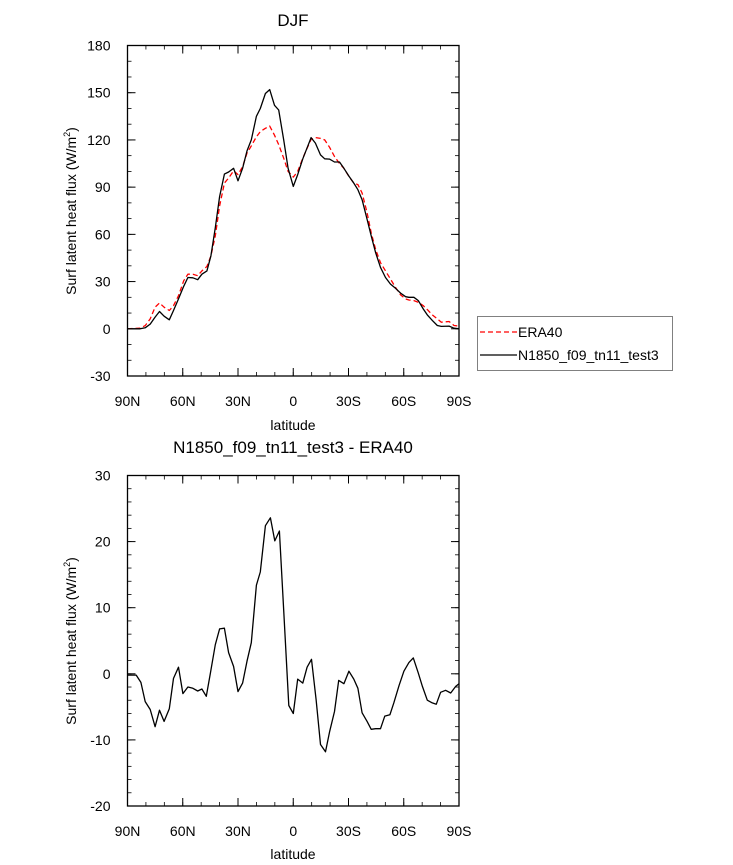 The image size is (733, 865). I want to click on chart-title: DJF, so click(292, 20).